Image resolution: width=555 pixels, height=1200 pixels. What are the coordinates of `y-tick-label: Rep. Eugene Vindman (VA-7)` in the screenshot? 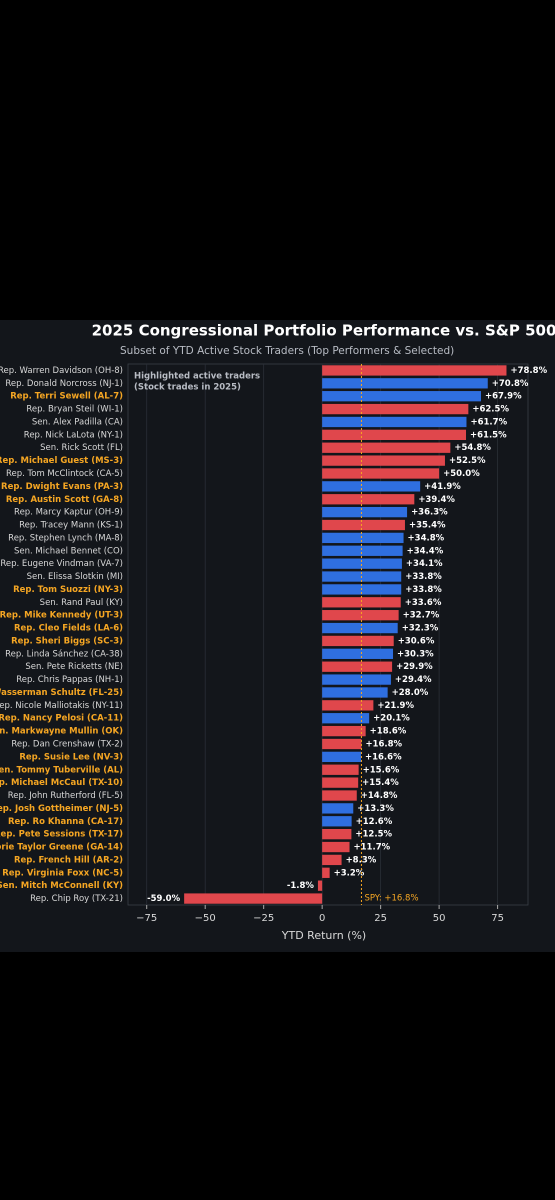 It's located at (61, 564).